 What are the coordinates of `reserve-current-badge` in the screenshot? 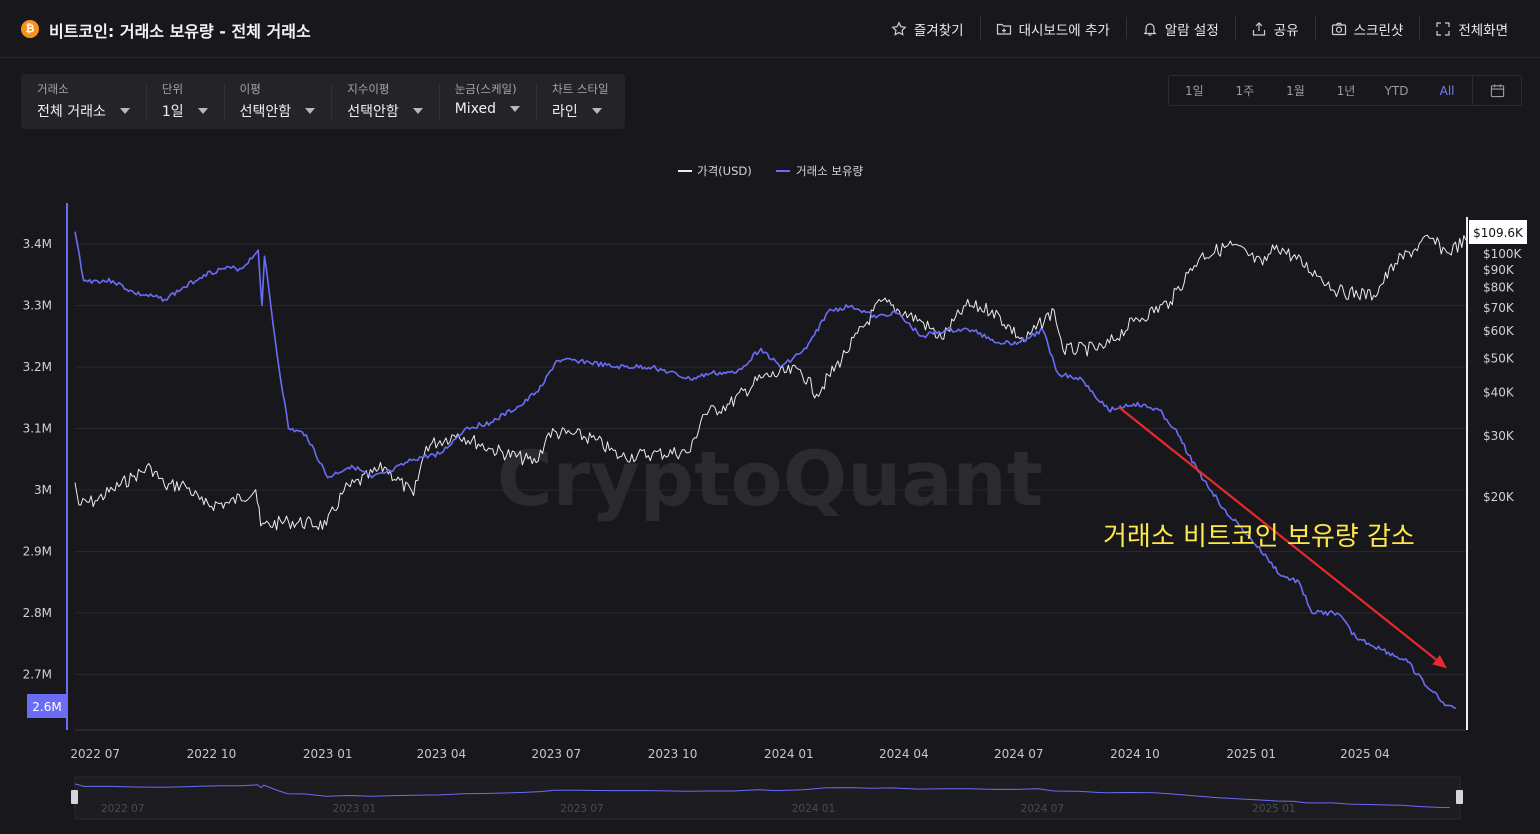 It's located at (47, 706).